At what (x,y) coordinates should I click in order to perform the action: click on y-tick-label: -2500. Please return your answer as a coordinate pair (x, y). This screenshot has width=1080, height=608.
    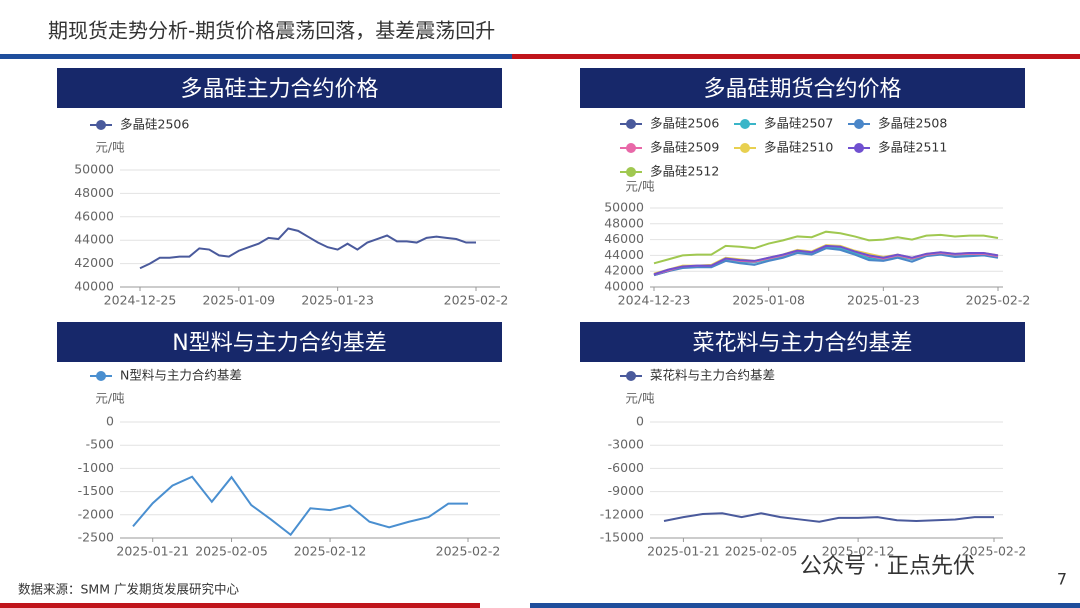
    Looking at the image, I should click on (96, 537).